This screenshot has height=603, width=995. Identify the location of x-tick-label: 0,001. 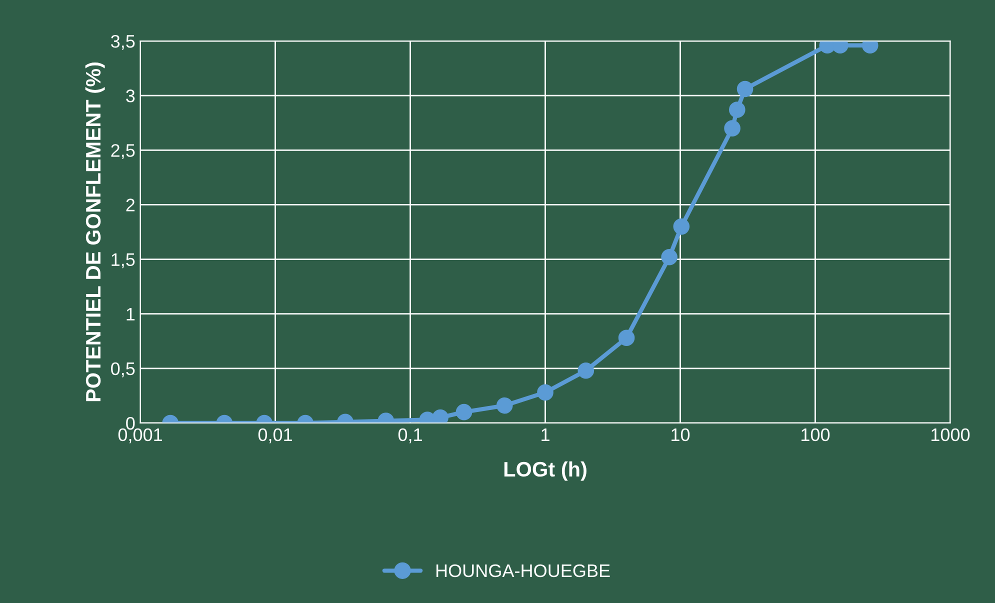
(140, 436).